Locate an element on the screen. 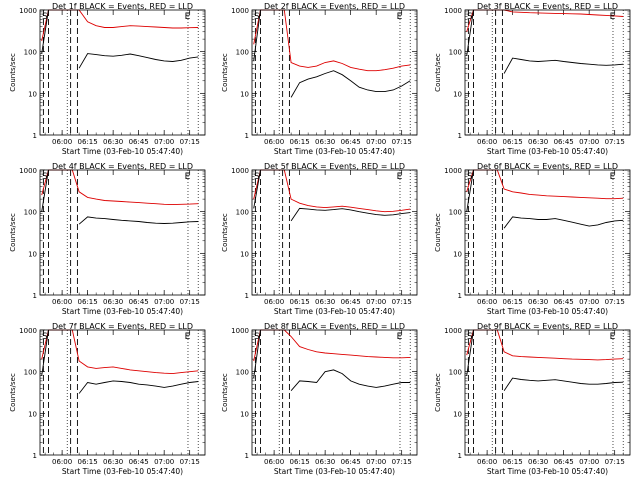  panel-title: Det 9f BLACK = Events, RED = LLD is located at coordinates (547, 326).